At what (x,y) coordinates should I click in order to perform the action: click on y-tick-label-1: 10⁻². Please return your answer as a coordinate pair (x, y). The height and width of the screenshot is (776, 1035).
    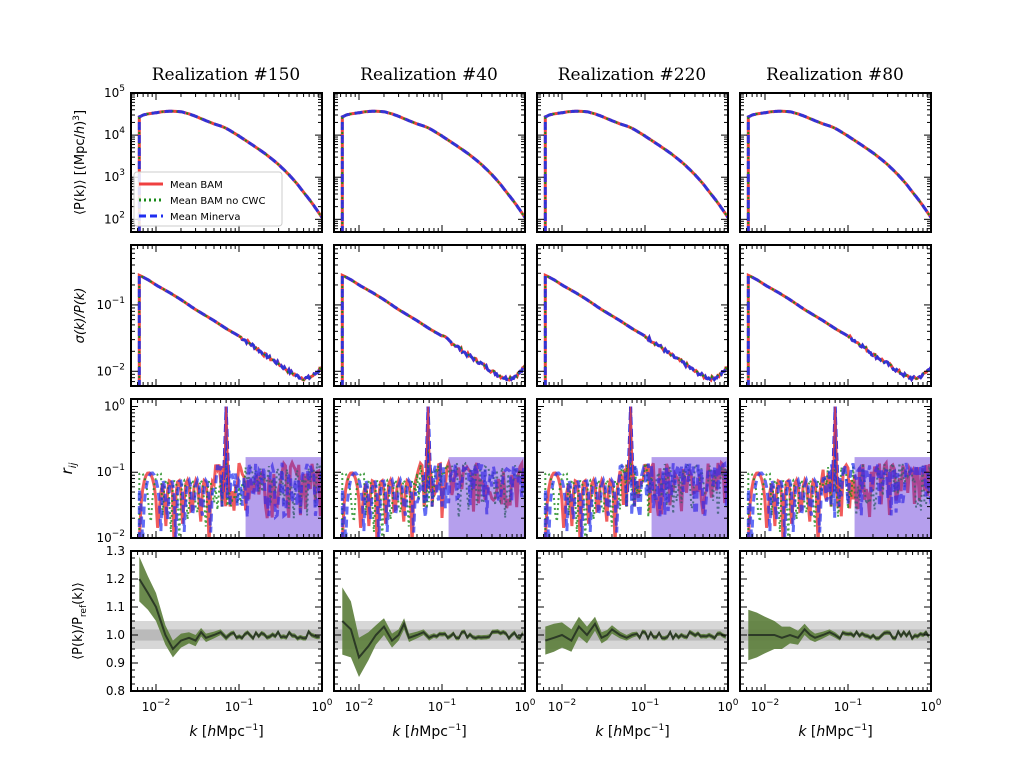
    Looking at the image, I should click on (110, 537).